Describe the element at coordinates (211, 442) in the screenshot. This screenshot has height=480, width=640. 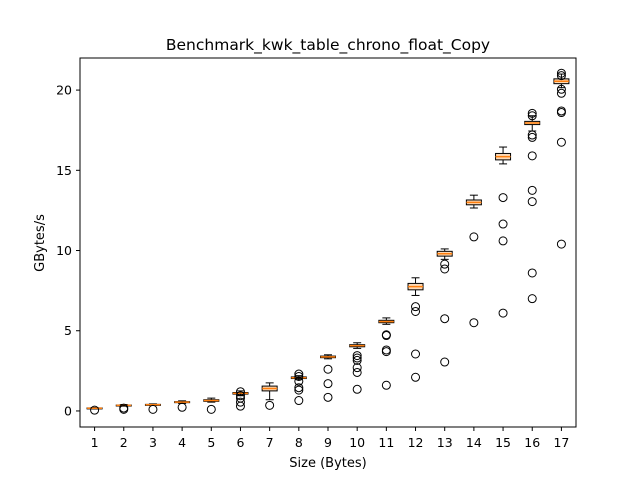
I see `x-tick-label: 5` at that location.